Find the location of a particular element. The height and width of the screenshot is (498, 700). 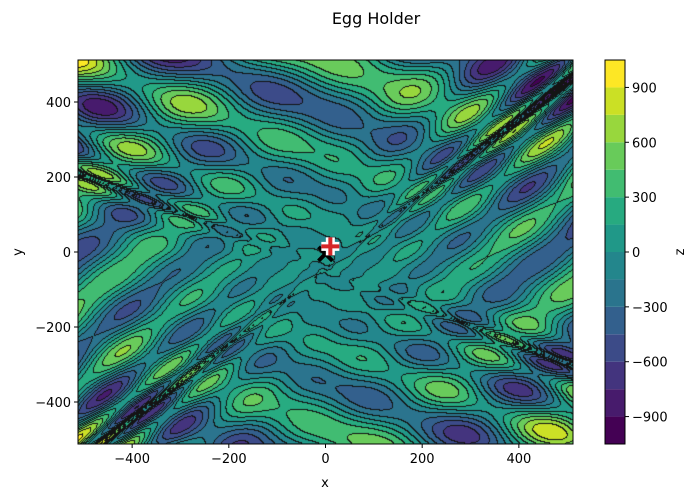

chart-title: Egg Holder is located at coordinates (376, 18).